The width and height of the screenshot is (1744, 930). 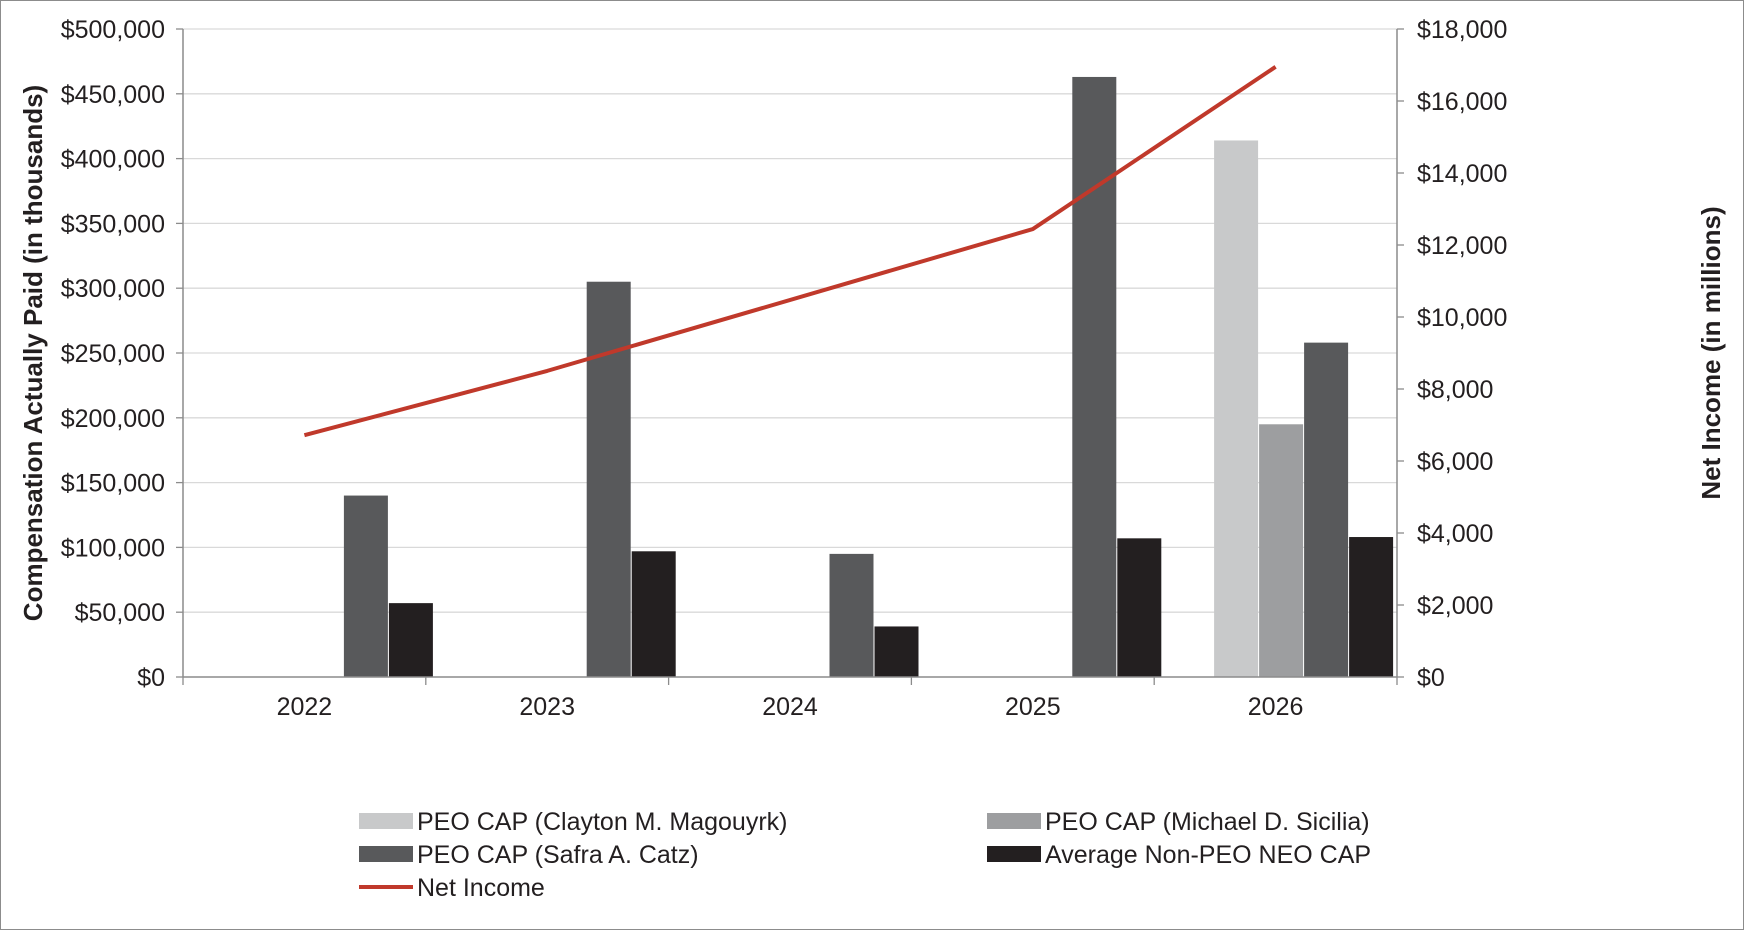 What do you see at coordinates (1208, 855) in the screenshot?
I see `legend-label: Average Non-PEO NEO CAP` at bounding box center [1208, 855].